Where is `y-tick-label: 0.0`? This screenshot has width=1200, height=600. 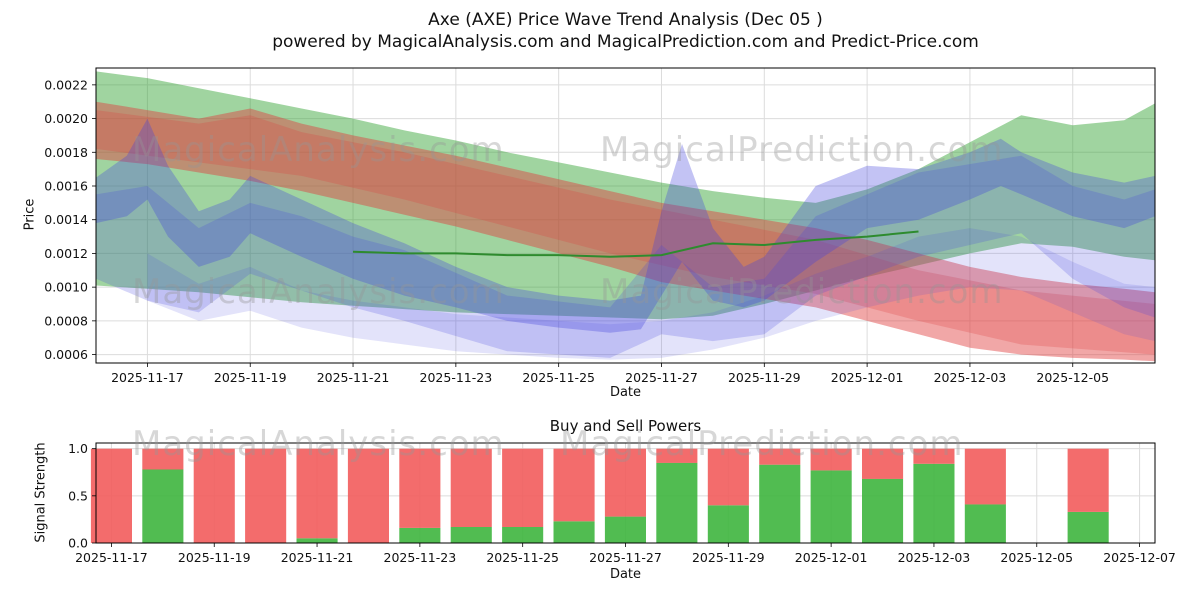
y-tick-label: 0.0 is located at coordinates (78, 543).